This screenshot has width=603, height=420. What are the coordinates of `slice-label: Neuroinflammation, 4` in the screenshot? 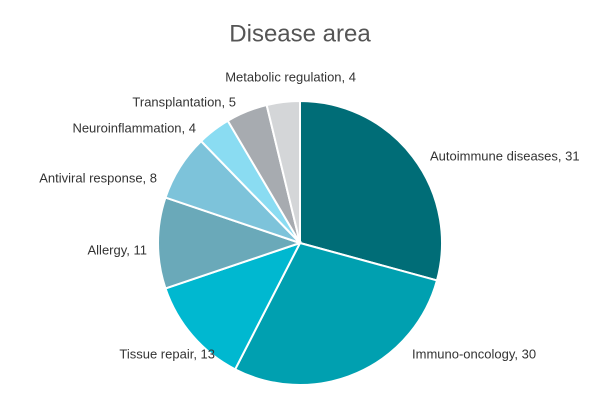 It's located at (134, 127).